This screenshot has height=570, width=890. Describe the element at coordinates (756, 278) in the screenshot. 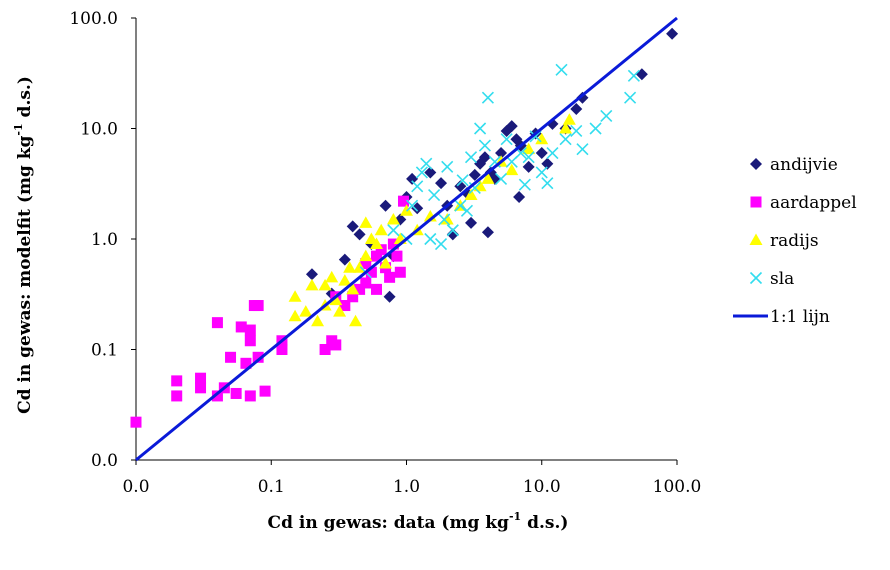

I see `legend-swatch-cross` at that location.